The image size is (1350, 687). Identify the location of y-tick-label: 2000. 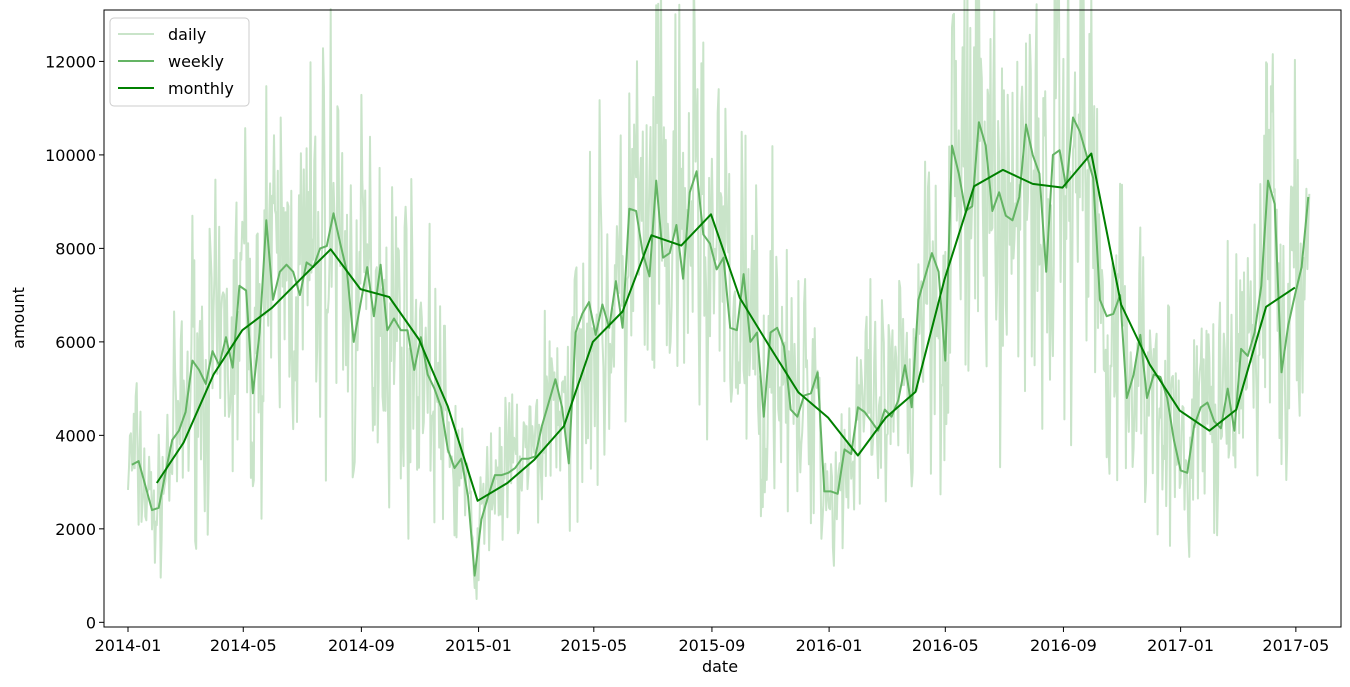
(75, 529).